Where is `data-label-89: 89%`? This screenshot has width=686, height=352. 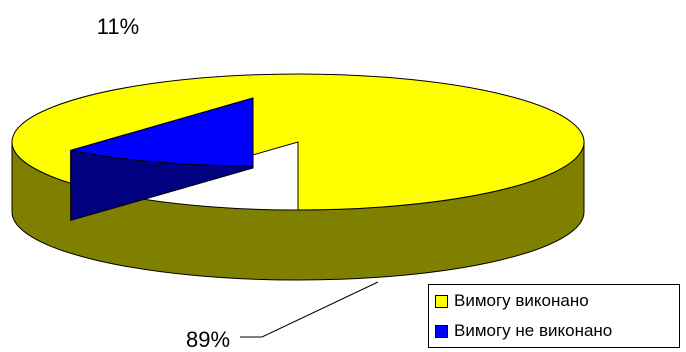 data-label-89: 89% is located at coordinates (208, 339).